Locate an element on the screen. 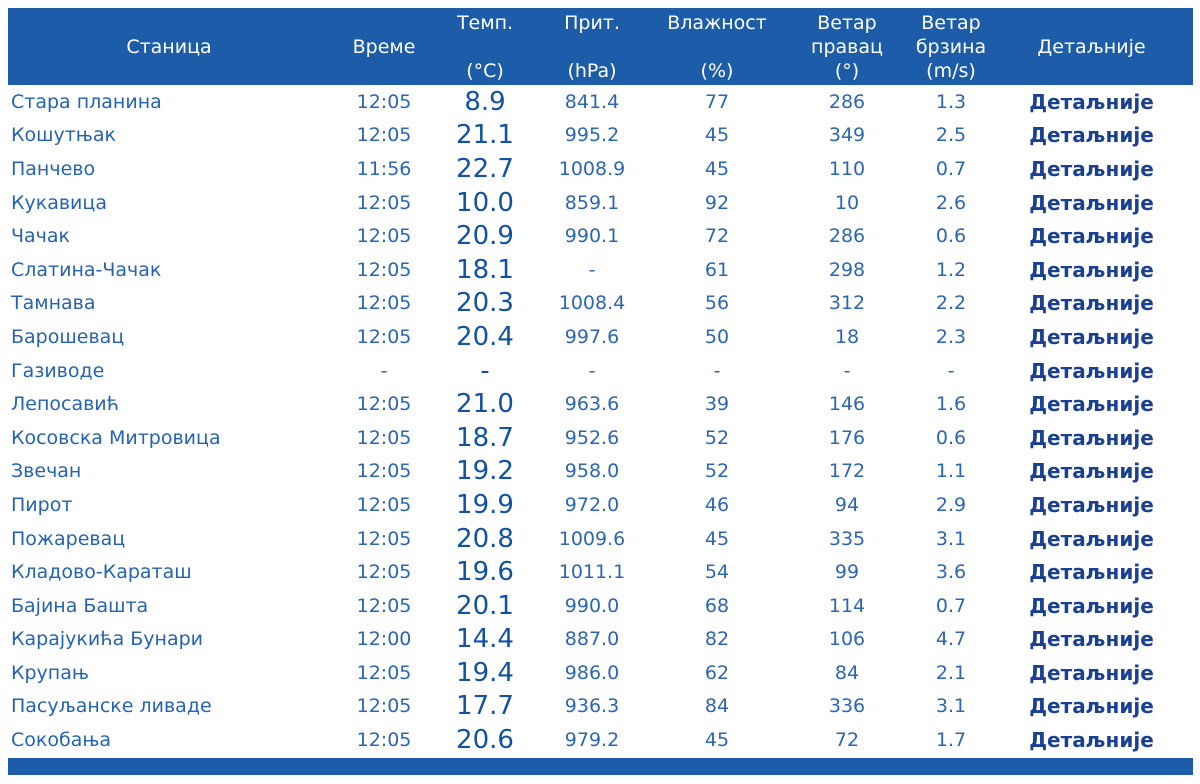 This screenshot has width=1200, height=784. humidity-value: 72 is located at coordinates (717, 236).